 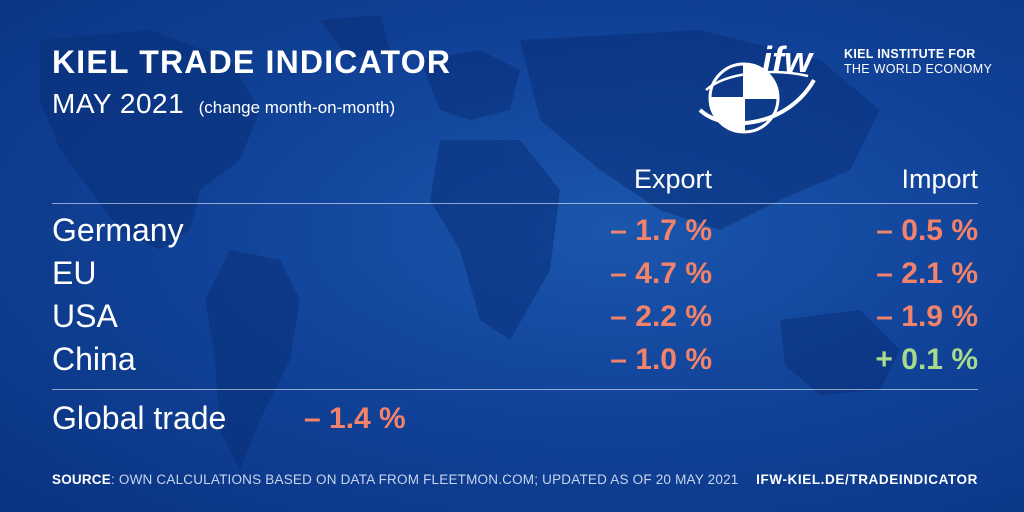 I want to click on country-label: Germany, so click(x=118, y=230).